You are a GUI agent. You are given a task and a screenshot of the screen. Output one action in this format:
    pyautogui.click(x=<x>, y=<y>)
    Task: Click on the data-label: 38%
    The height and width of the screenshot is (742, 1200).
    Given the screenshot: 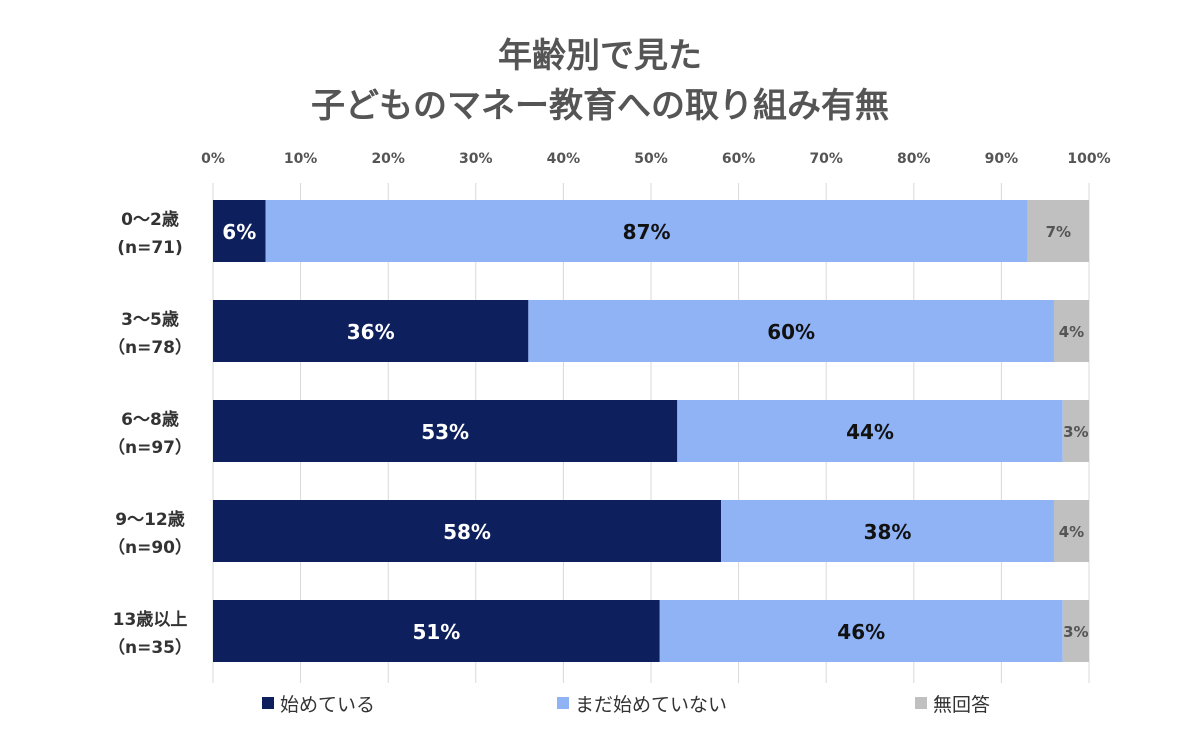 What is the action you would take?
    pyautogui.click(x=888, y=532)
    